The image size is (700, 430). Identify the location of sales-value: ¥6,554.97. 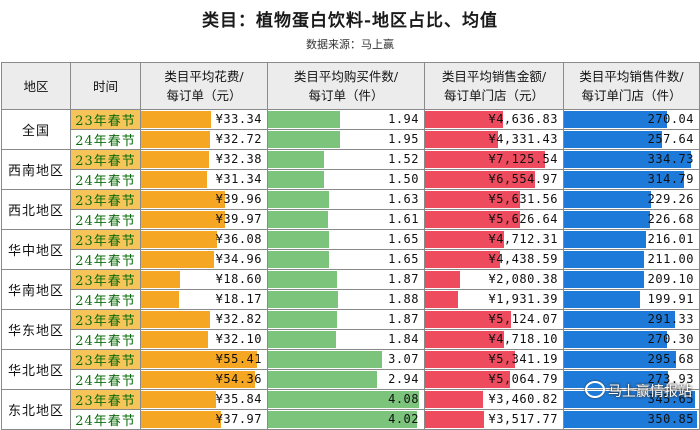
(523, 179).